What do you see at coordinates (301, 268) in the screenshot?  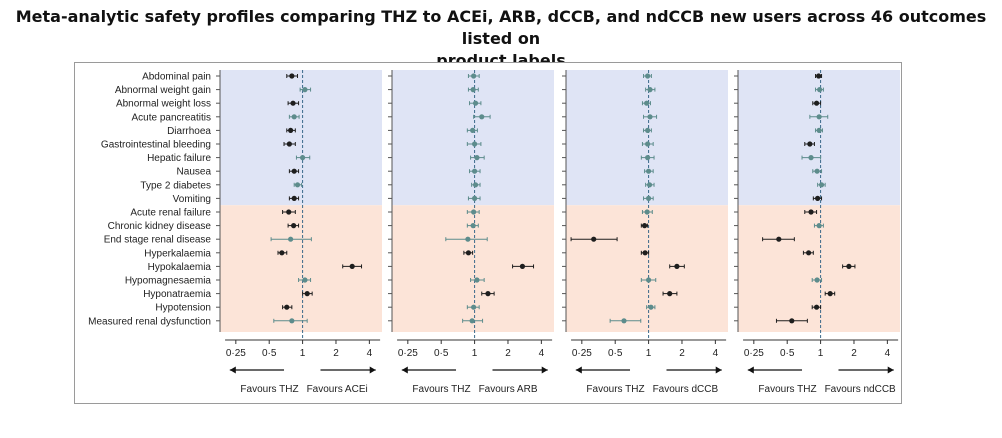 I see `panel-band-bottom` at bounding box center [301, 268].